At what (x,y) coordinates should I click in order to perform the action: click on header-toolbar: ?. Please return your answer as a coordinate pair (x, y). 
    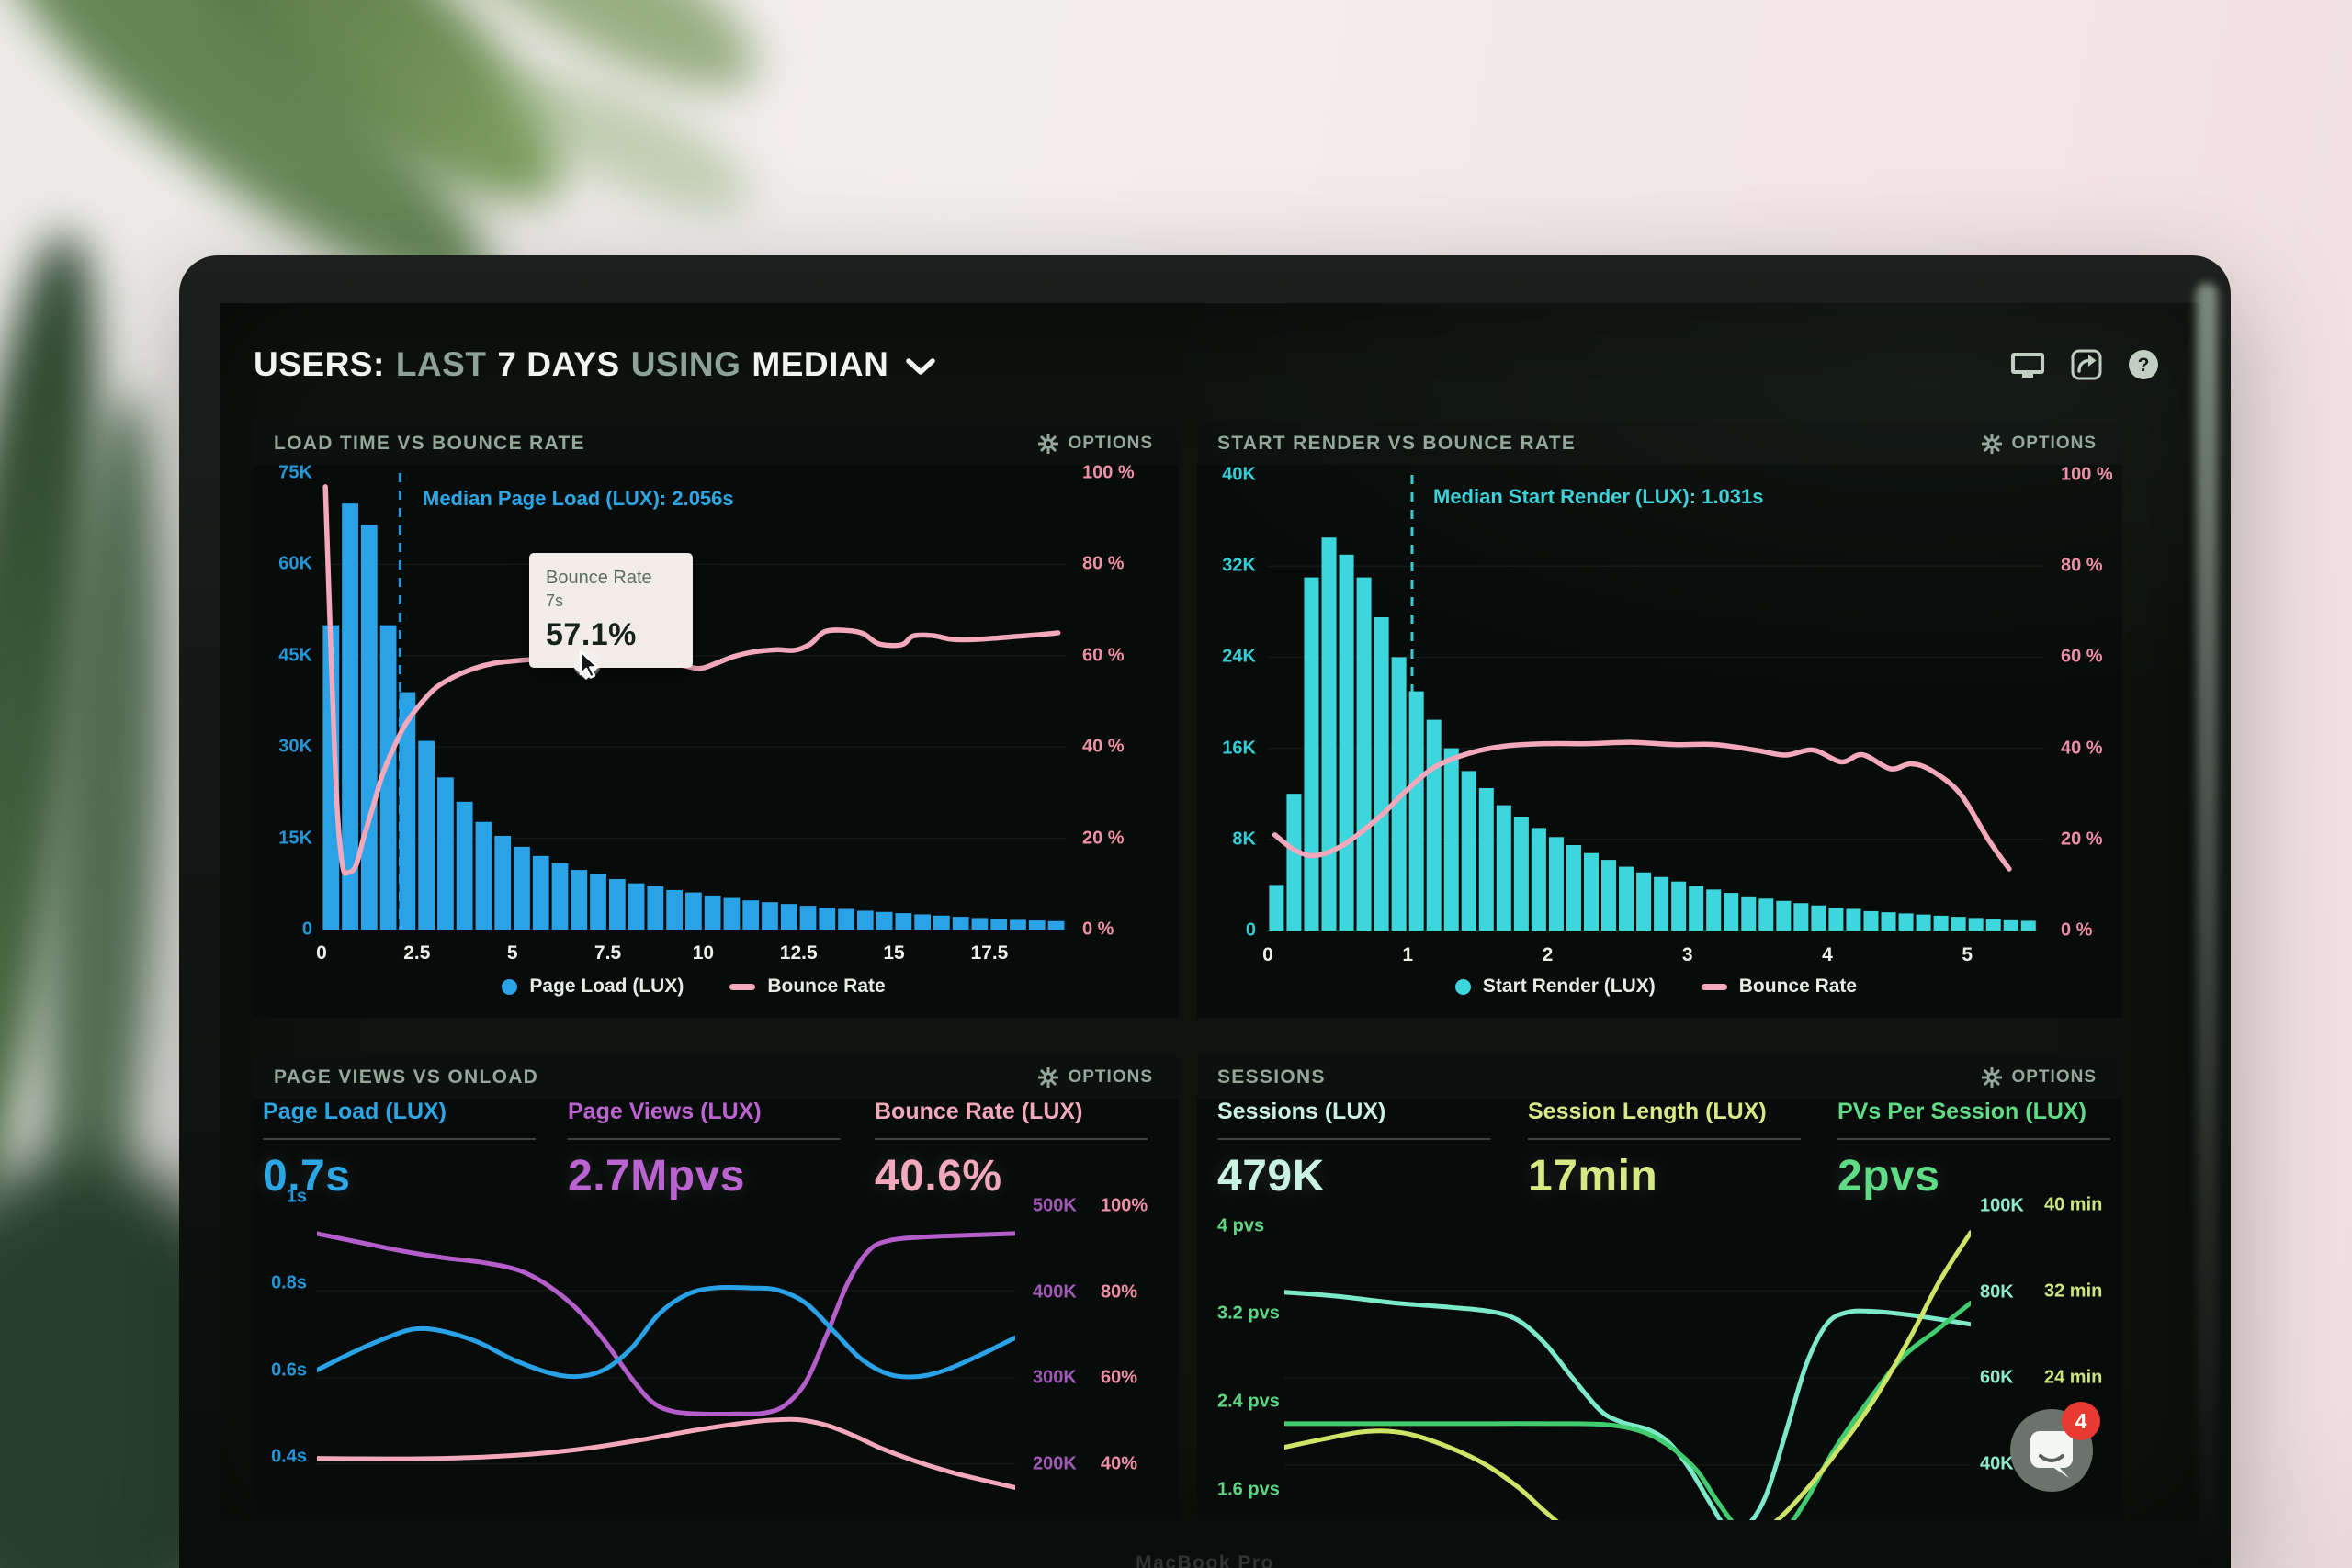
    Looking at the image, I should click on (2084, 364).